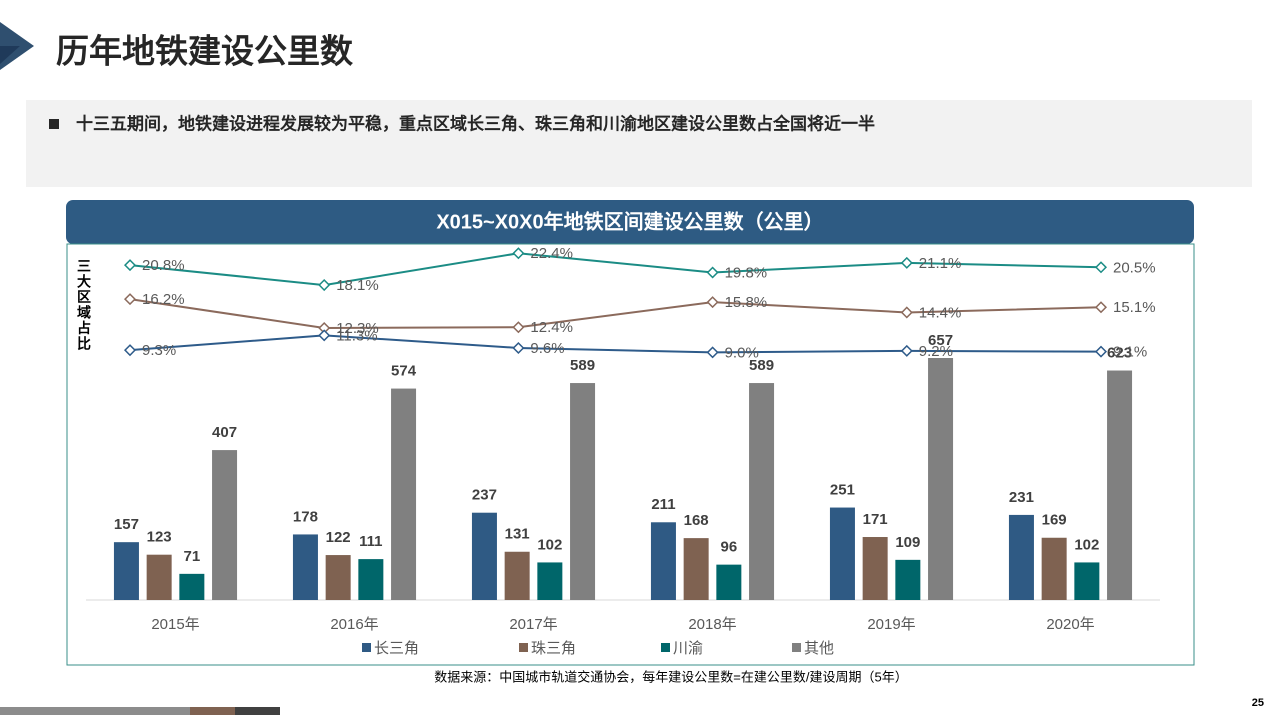  Describe the element at coordinates (517, 534) in the screenshot. I see `bar-label: 131` at that location.